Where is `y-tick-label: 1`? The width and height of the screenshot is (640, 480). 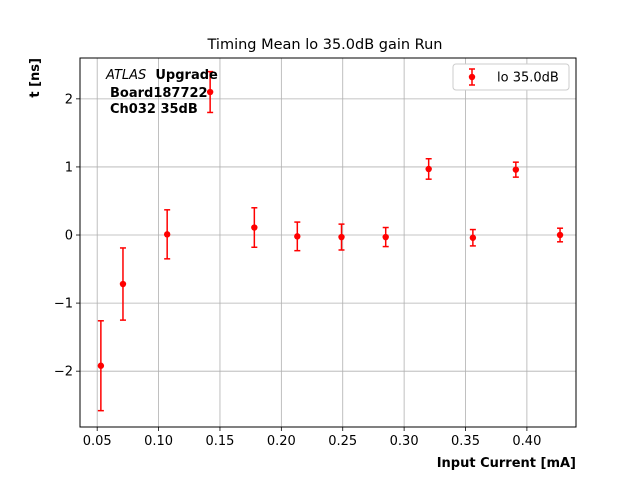
y-tick-label: 1 is located at coordinates (69, 167).